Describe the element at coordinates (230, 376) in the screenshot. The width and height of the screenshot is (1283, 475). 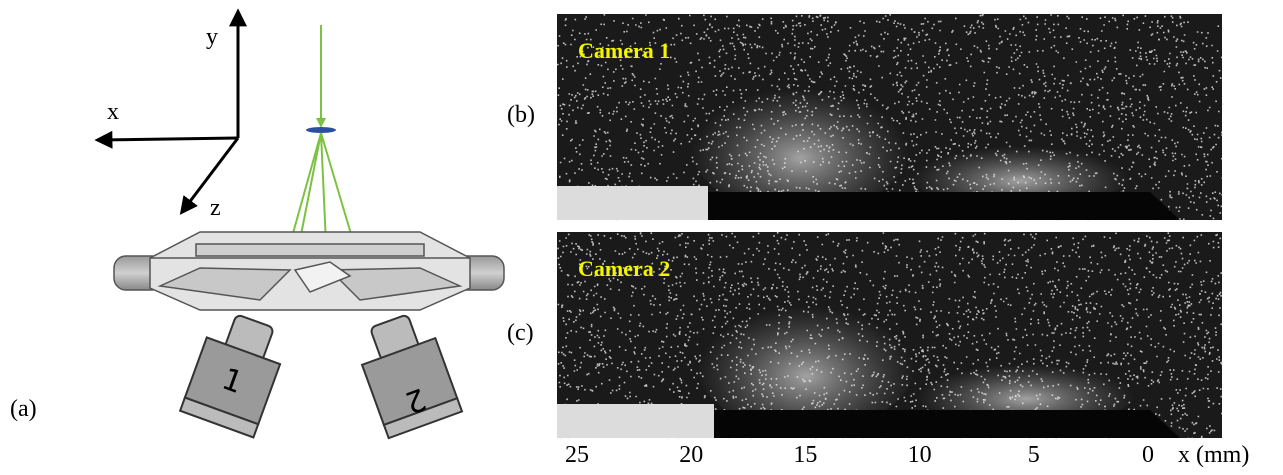
I see `camera: 1` at that location.